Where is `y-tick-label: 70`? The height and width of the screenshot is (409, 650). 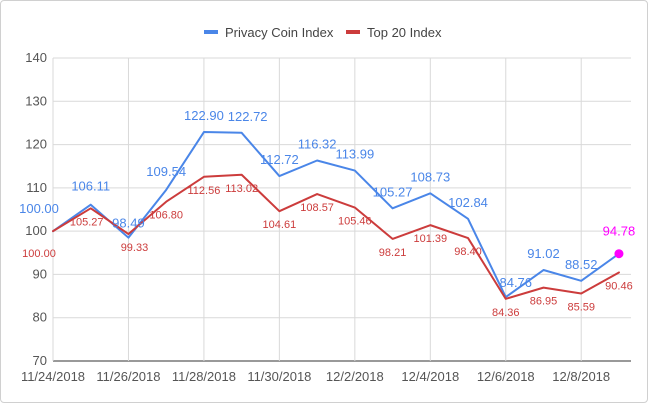
y-tick-label: 70 is located at coordinates (40, 360).